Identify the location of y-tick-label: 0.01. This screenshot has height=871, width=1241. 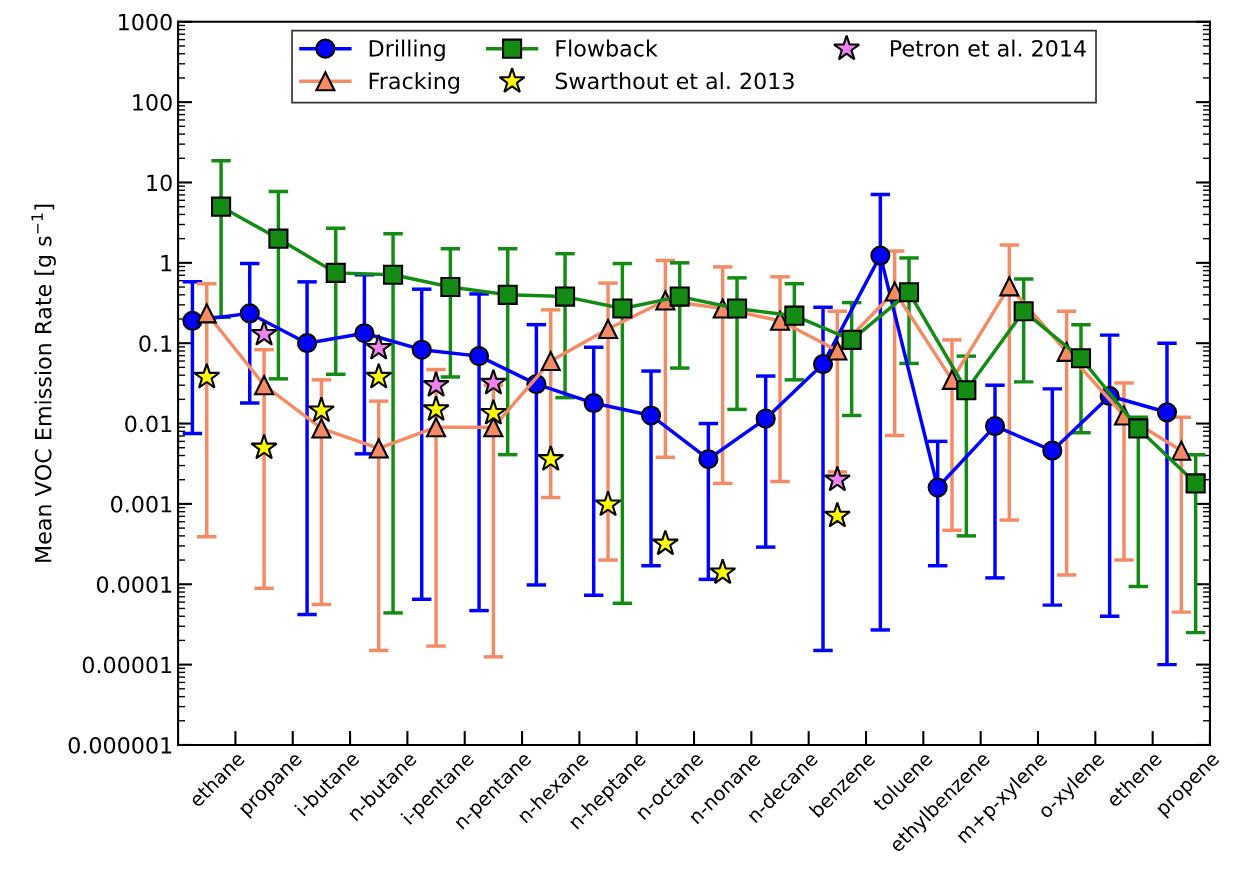
(148, 424).